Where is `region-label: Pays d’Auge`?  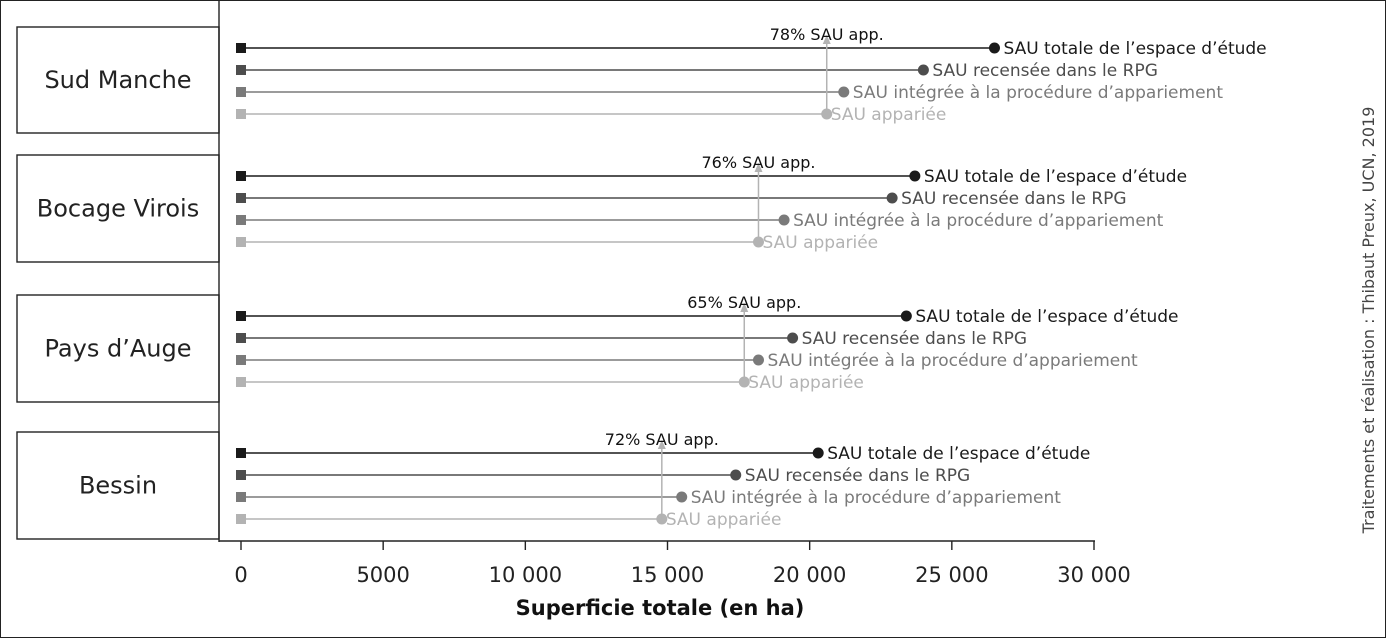
region-label: Pays d’Auge is located at coordinates (118, 349).